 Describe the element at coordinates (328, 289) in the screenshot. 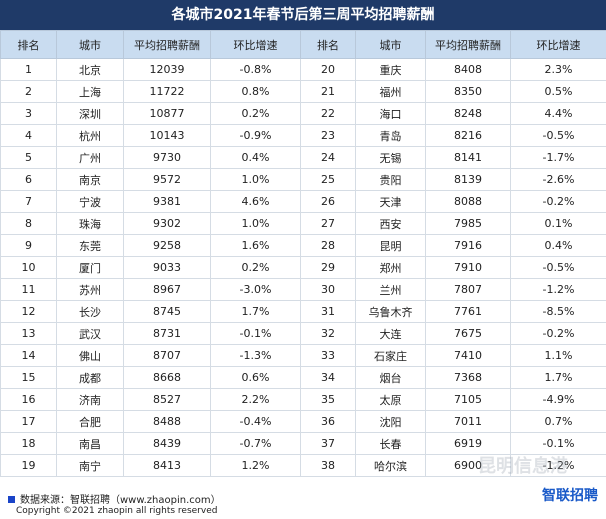

I see `table-cell: 30` at that location.